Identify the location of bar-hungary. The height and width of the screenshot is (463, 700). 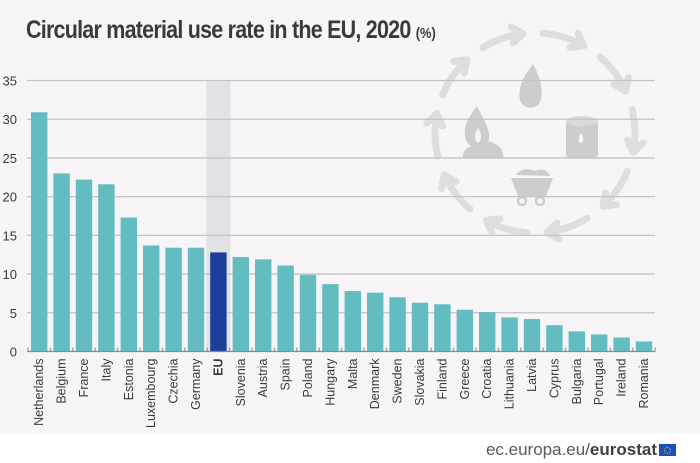
(330, 318).